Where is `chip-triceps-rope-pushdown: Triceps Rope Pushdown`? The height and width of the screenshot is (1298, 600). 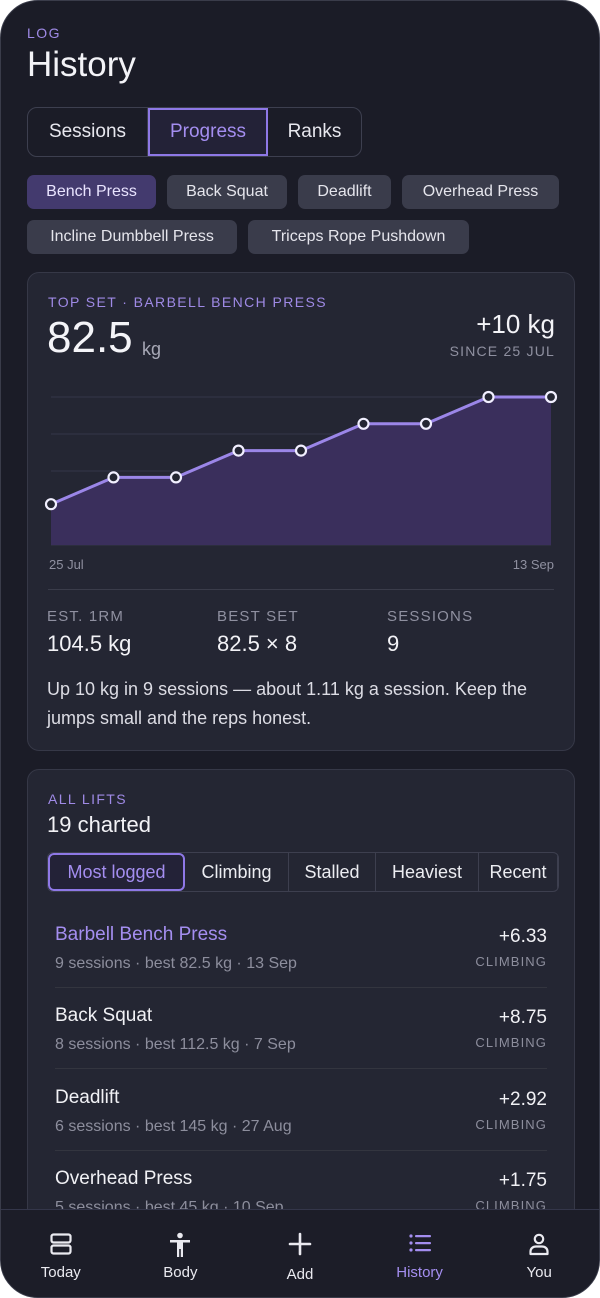 chip-triceps-rope-pushdown: Triceps Rope Pushdown is located at coordinates (358, 237).